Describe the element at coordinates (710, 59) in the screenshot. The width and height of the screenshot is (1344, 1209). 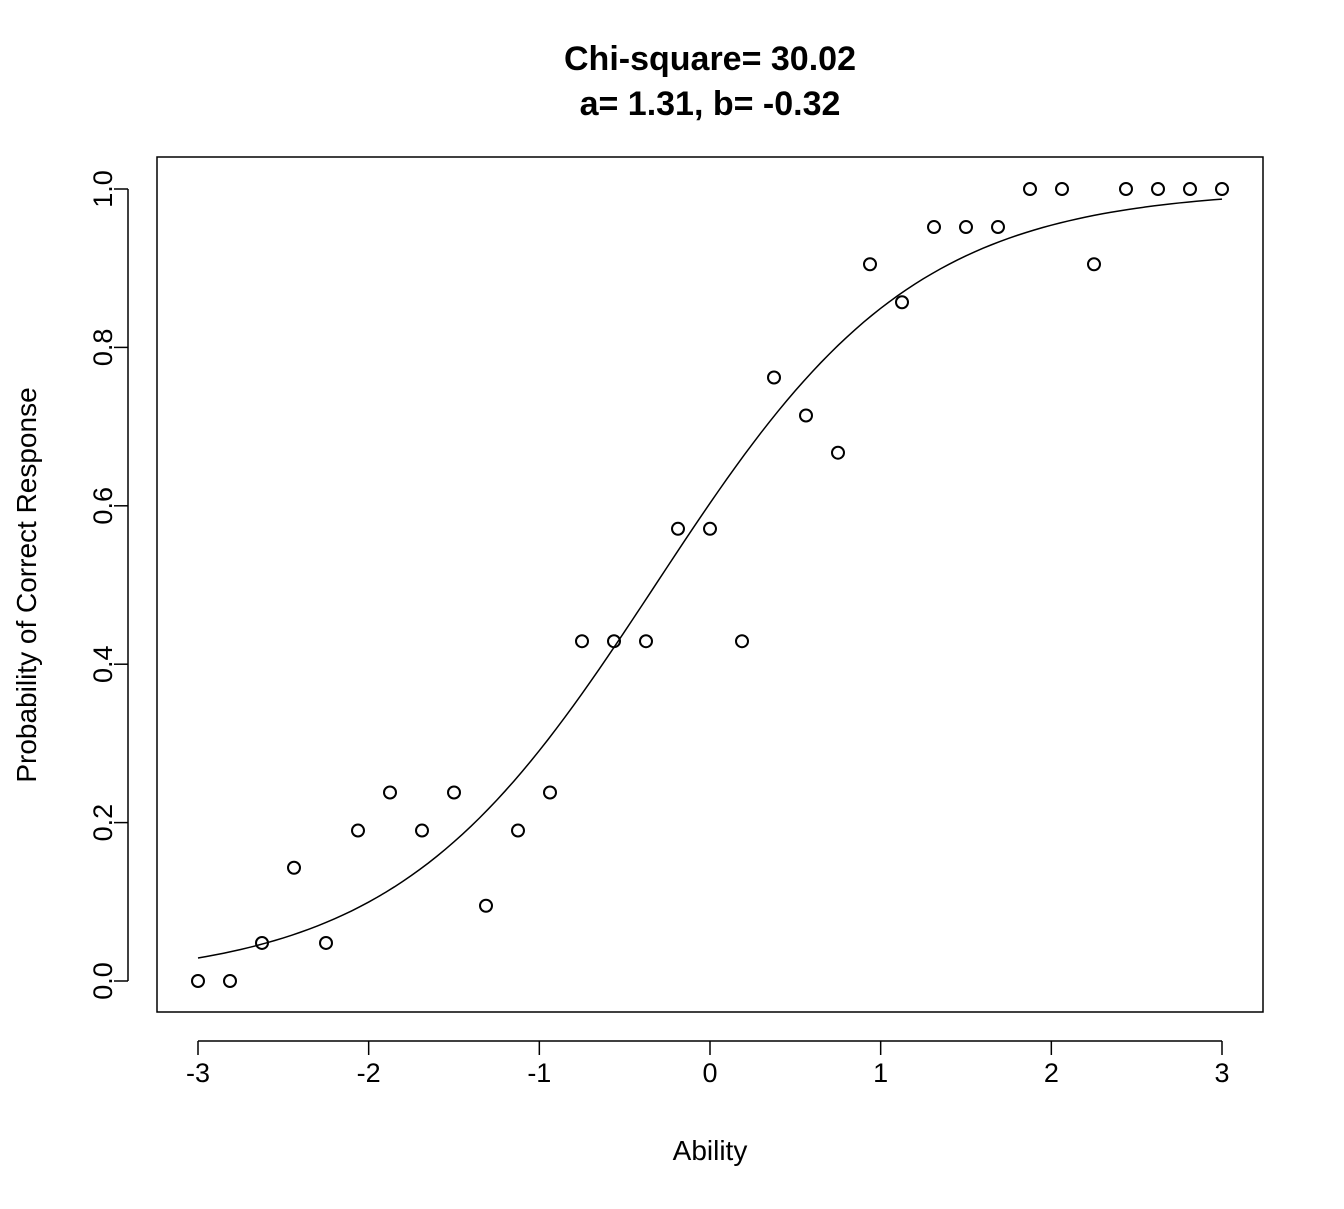
I see `chart-title: Chi-square= 30.02` at that location.